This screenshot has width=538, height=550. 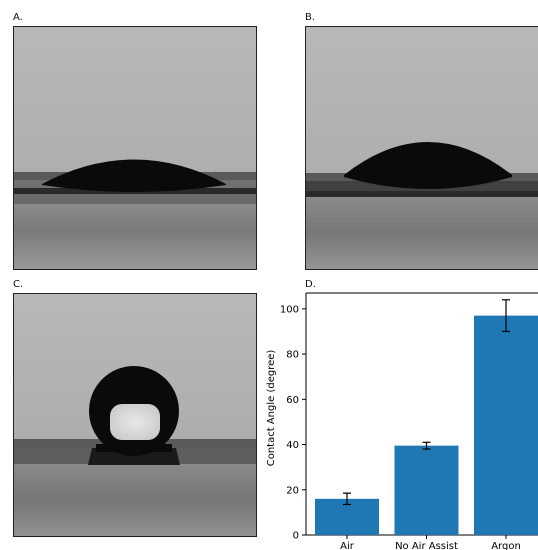 What do you see at coordinates (292, 400) in the screenshot?
I see `y-tick-label: 60` at bounding box center [292, 400].